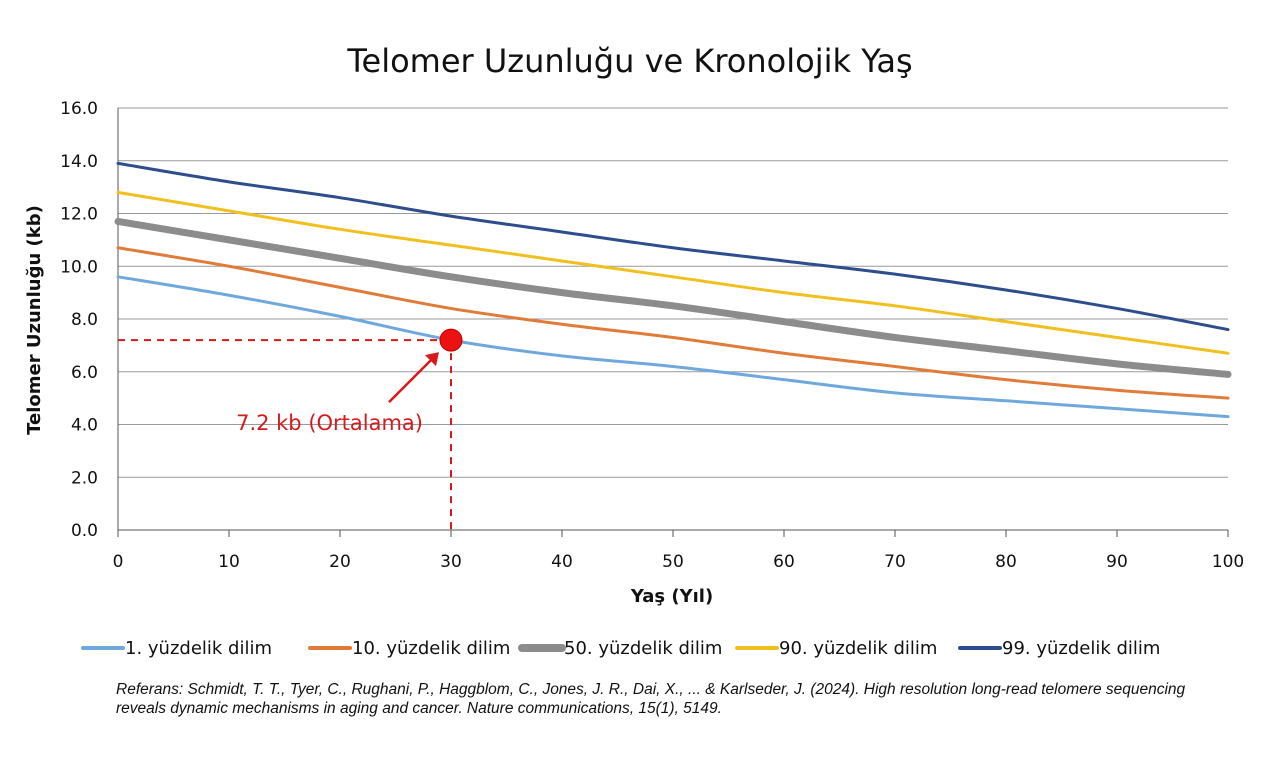  Describe the element at coordinates (118, 562) in the screenshot. I see `x-tick-label: 0` at that location.